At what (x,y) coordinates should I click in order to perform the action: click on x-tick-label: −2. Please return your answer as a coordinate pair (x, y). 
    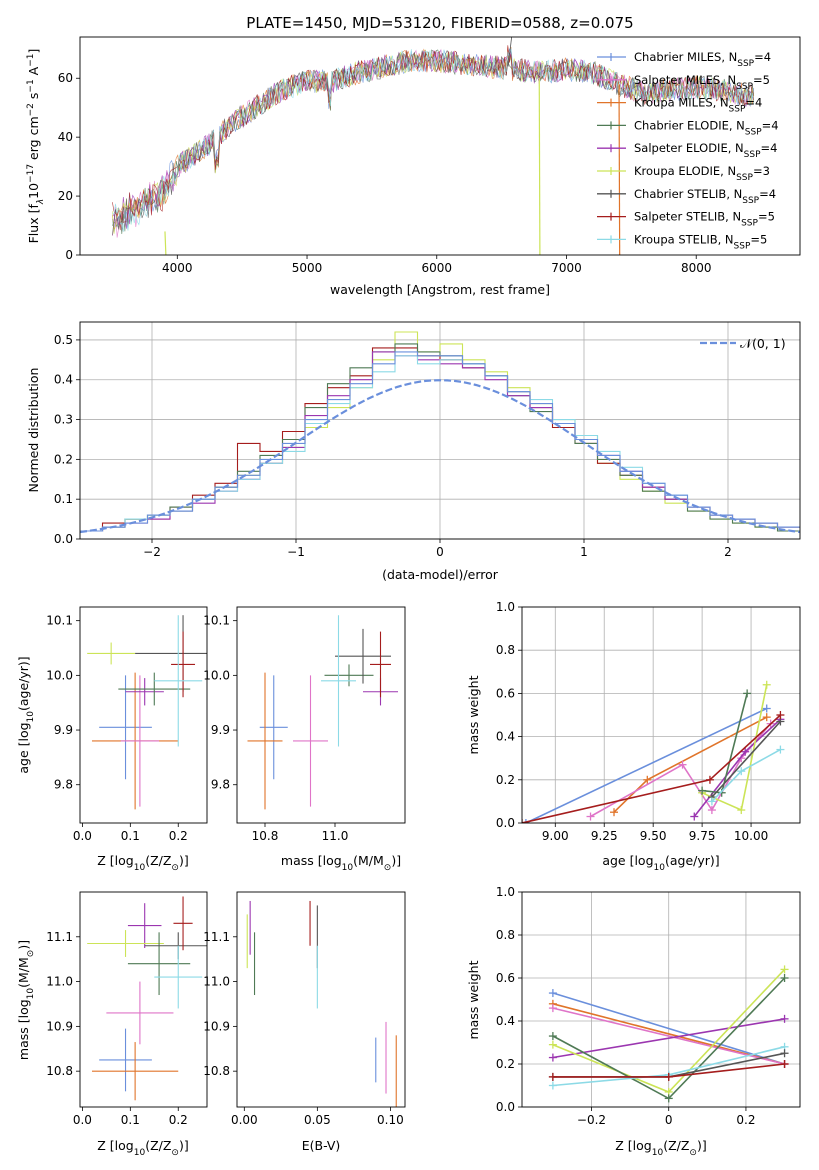
    Looking at the image, I should click on (152, 552).